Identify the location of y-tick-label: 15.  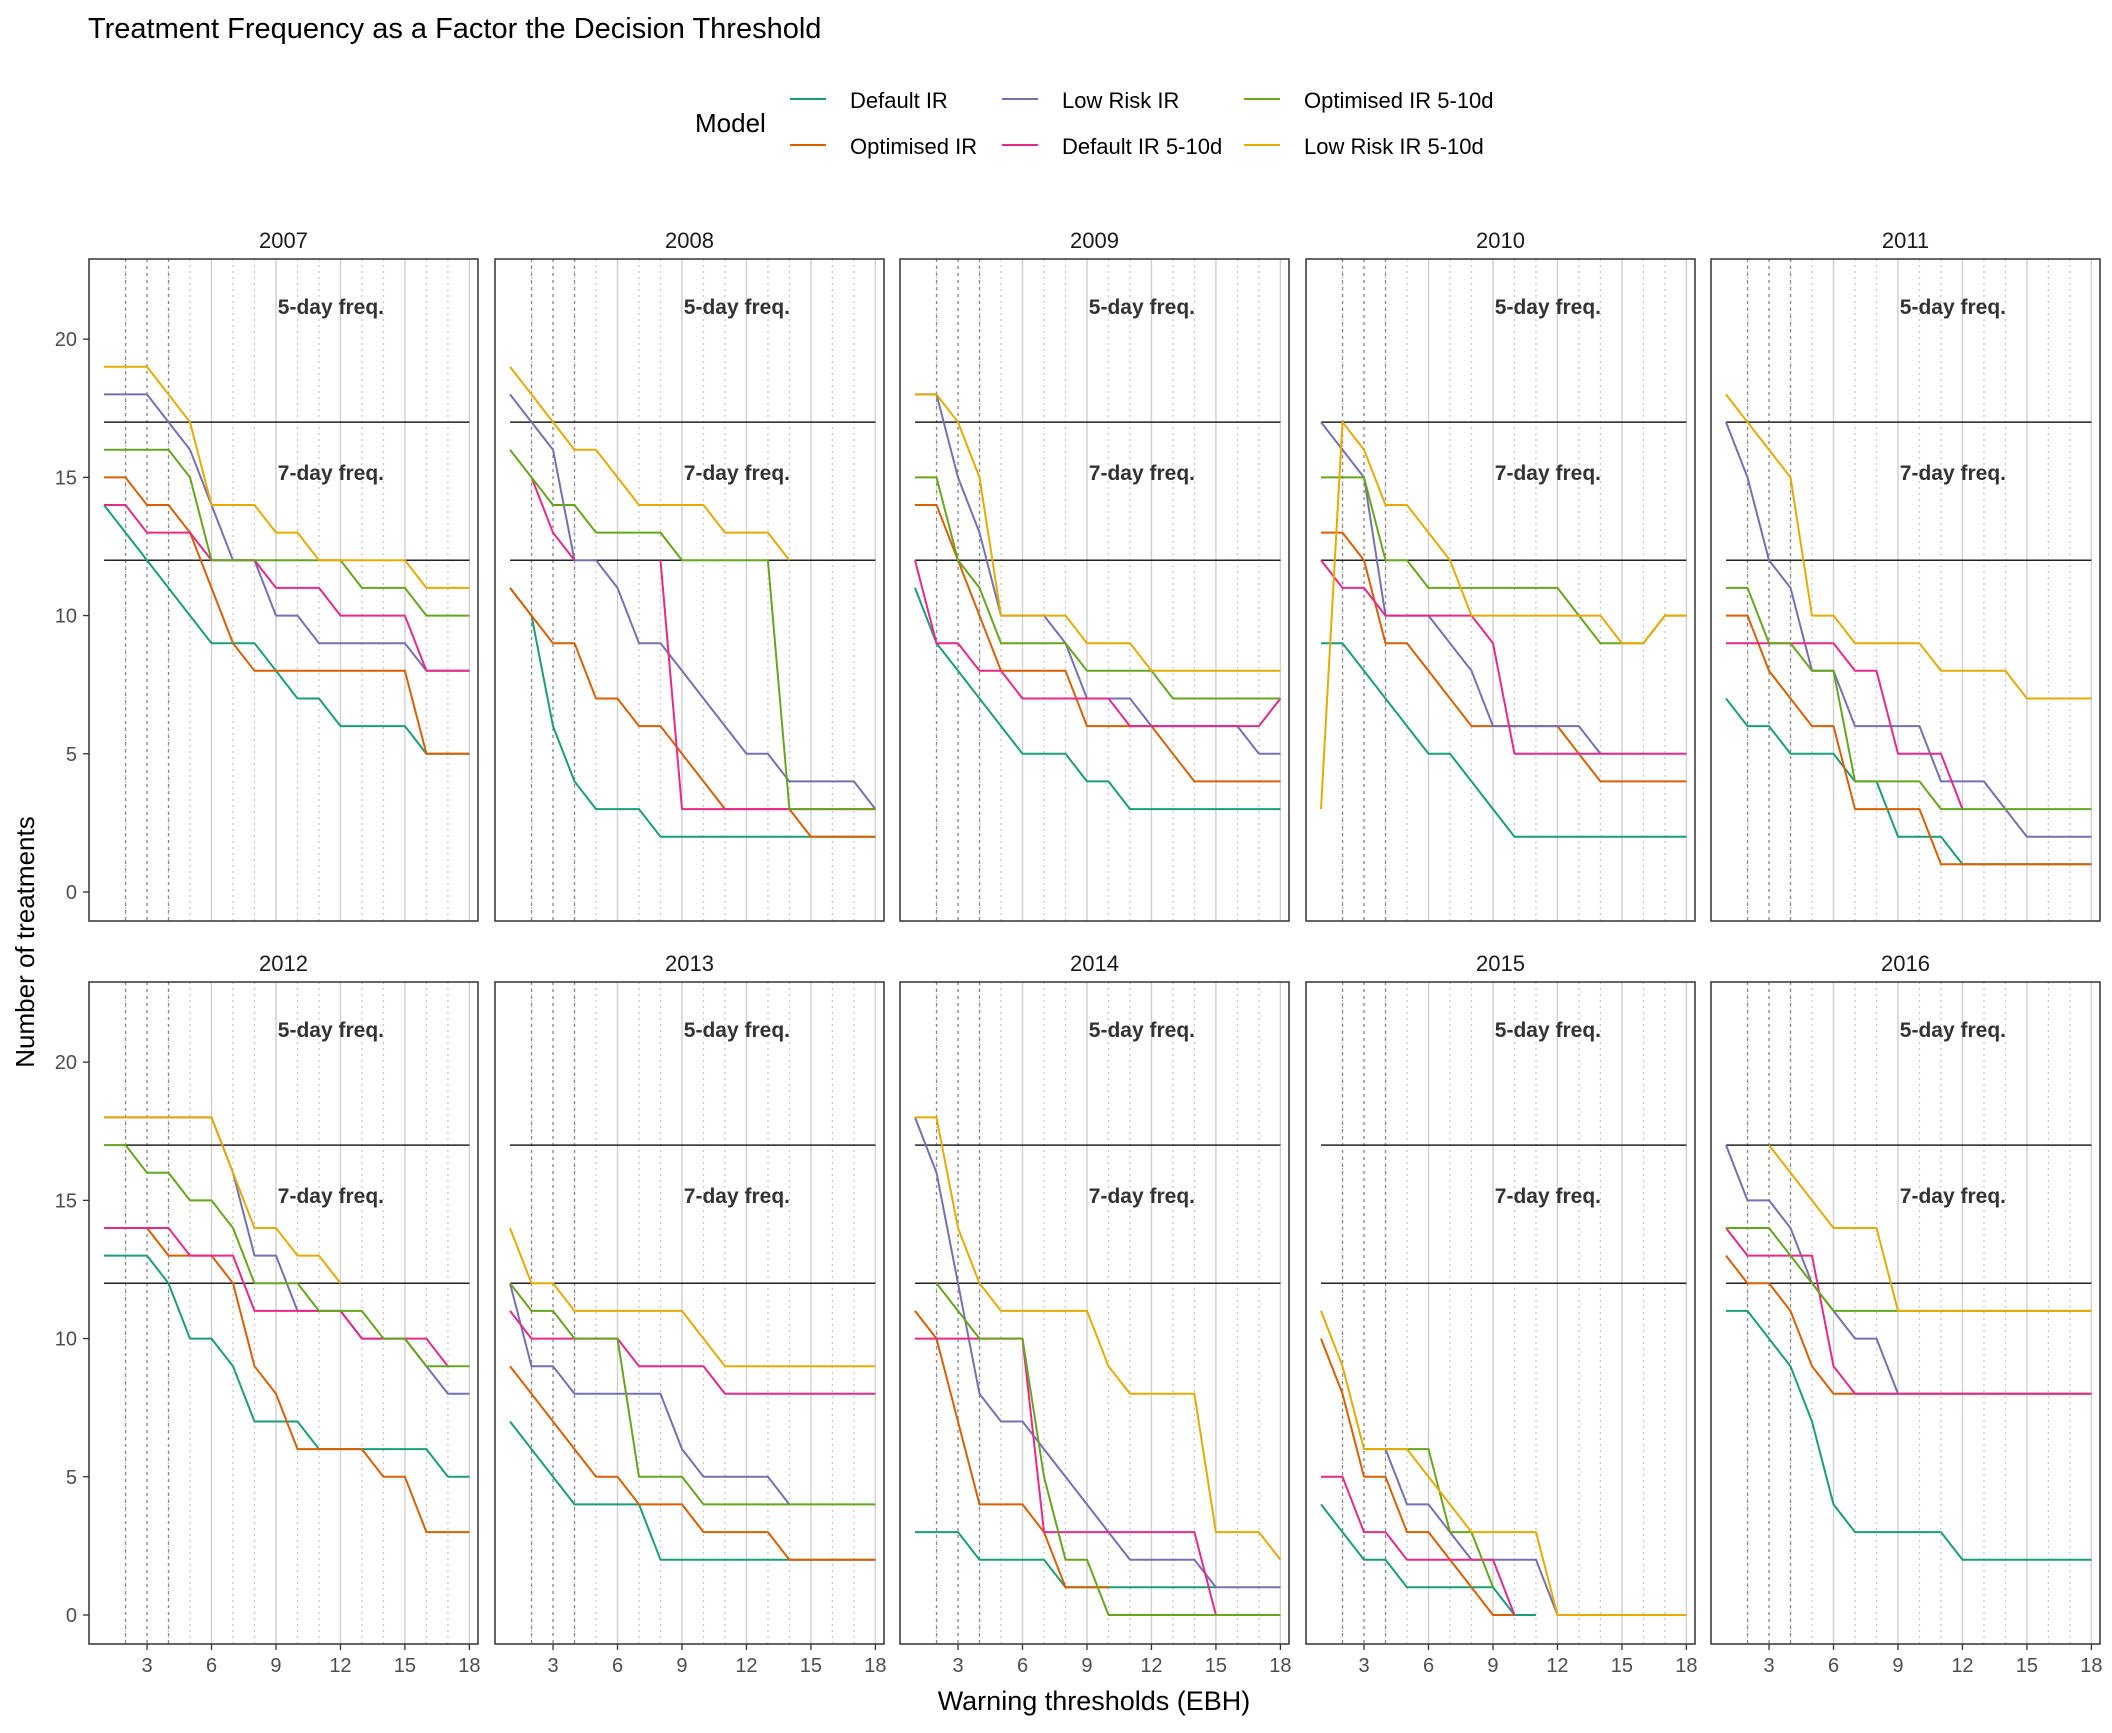
(66, 1201).